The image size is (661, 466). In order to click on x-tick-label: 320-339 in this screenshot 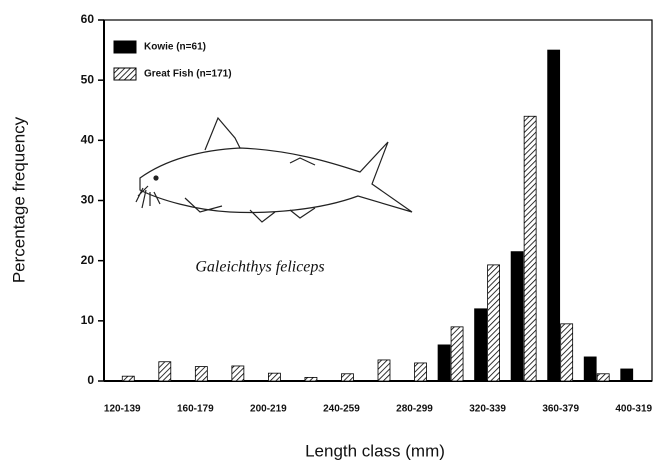, I will do `click(487, 409)`.